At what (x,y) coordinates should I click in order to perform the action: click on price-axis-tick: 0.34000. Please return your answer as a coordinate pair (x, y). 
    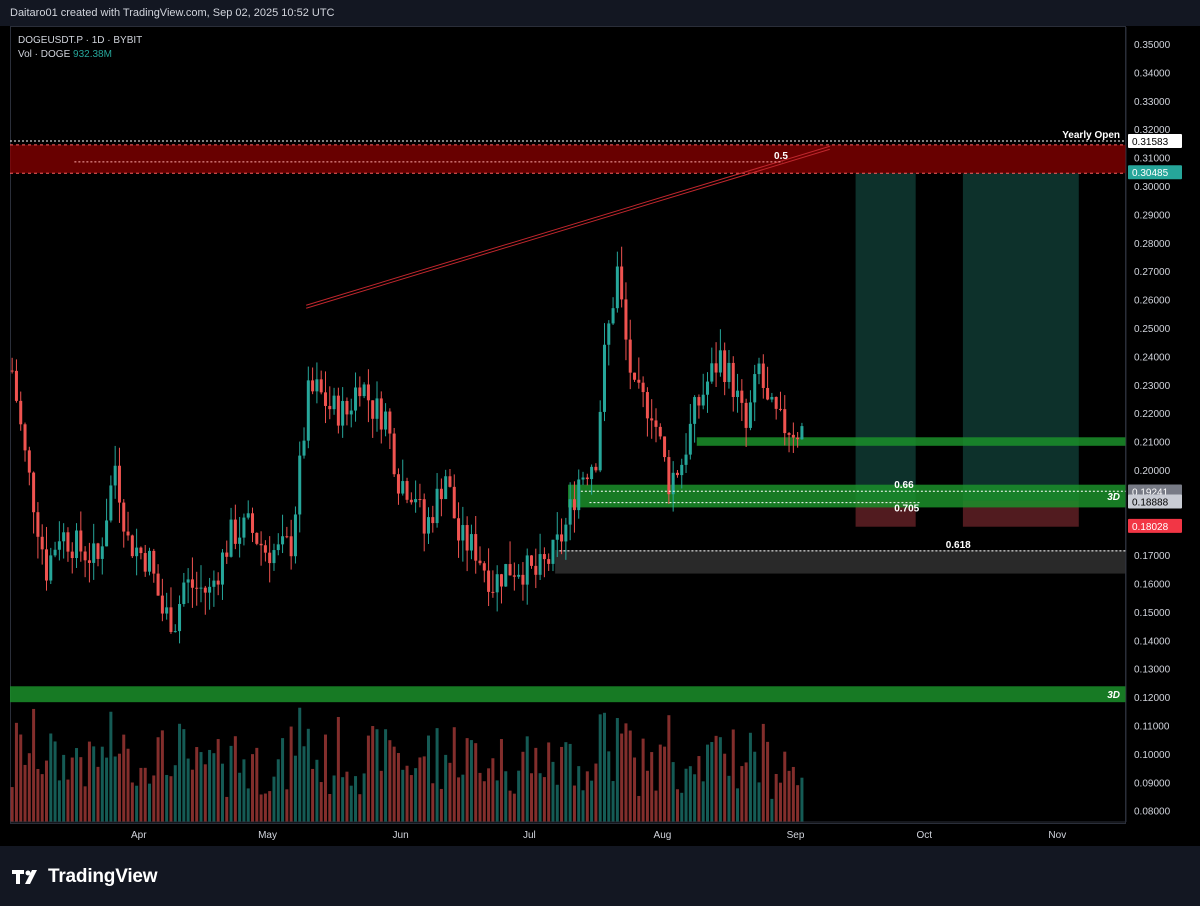
    Looking at the image, I should click on (1152, 73).